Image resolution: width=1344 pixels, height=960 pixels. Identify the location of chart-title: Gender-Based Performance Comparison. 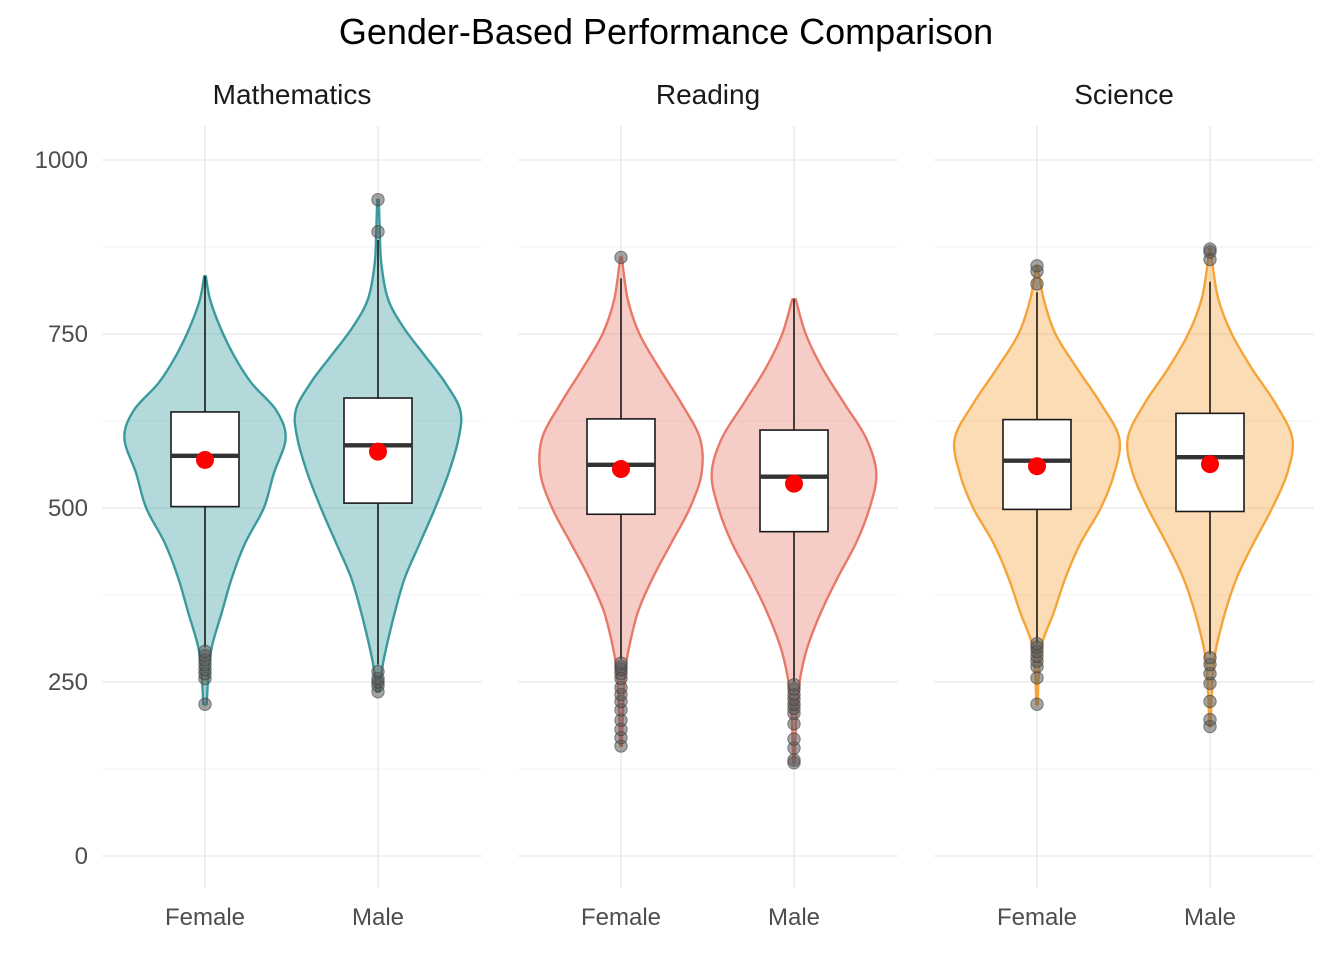
(666, 31).